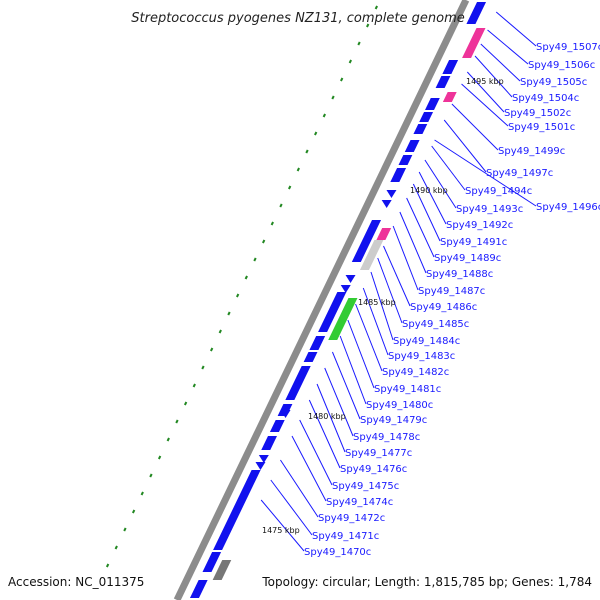 The width and height of the screenshot is (600, 600). Describe the element at coordinates (359, 502) in the screenshot. I see `gene-label: Spy49_1474c` at that location.